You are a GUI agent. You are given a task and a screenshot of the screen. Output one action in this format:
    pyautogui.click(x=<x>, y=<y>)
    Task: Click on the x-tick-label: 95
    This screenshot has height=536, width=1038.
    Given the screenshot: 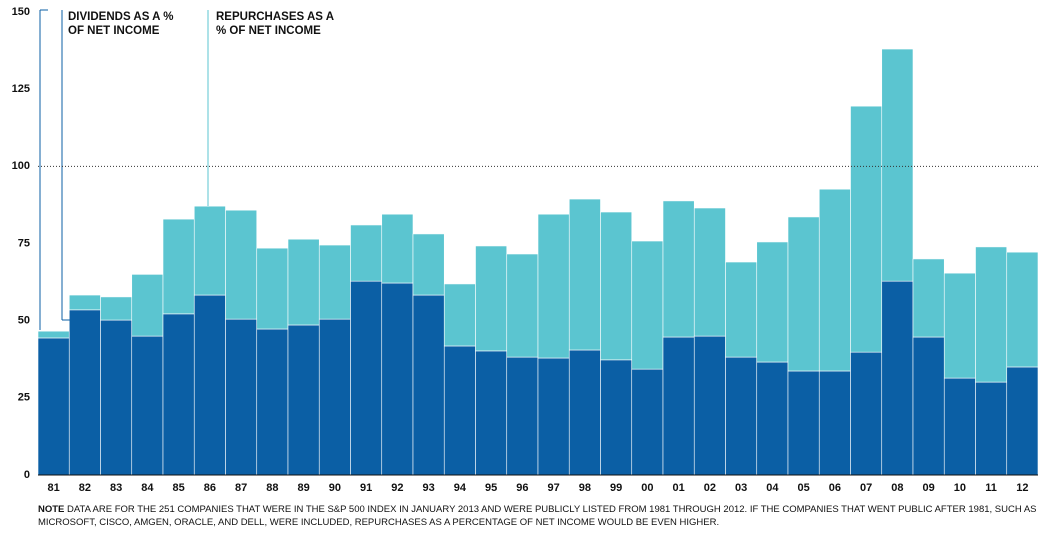 What is the action you would take?
    pyautogui.click(x=491, y=488)
    